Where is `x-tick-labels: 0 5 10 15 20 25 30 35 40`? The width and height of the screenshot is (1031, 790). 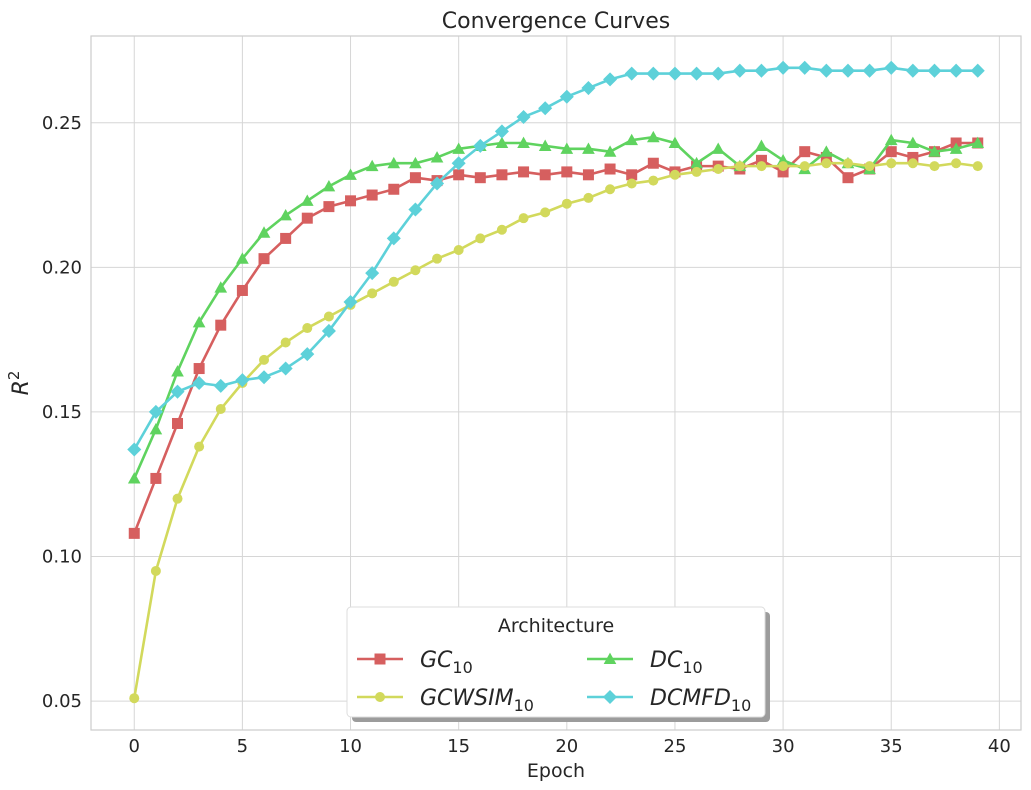
x-tick-labels: 0 5 10 15 20 25 30 35 40 is located at coordinates (570, 746).